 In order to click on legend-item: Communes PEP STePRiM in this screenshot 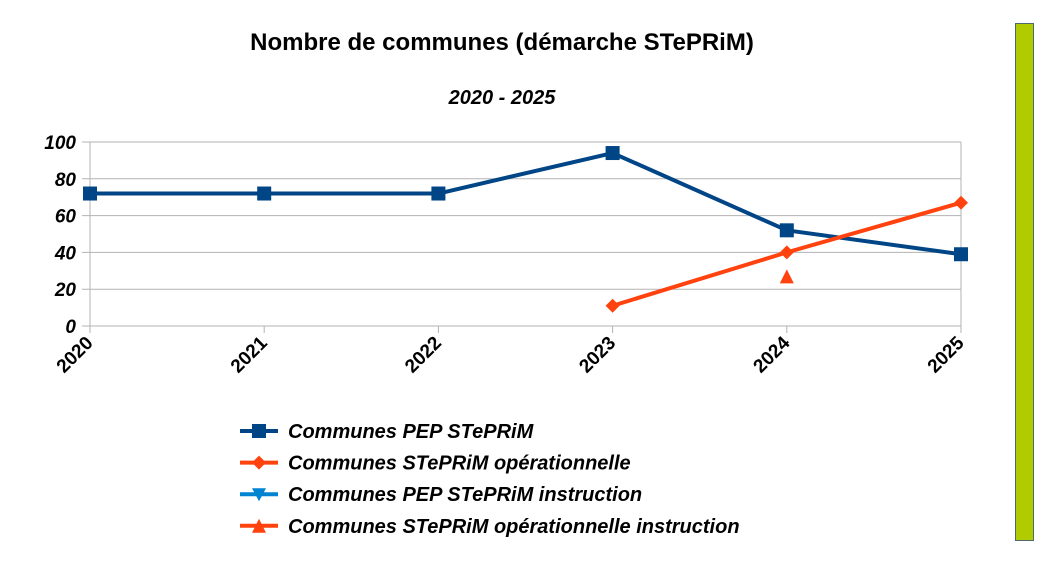, I will do `click(387, 432)`.